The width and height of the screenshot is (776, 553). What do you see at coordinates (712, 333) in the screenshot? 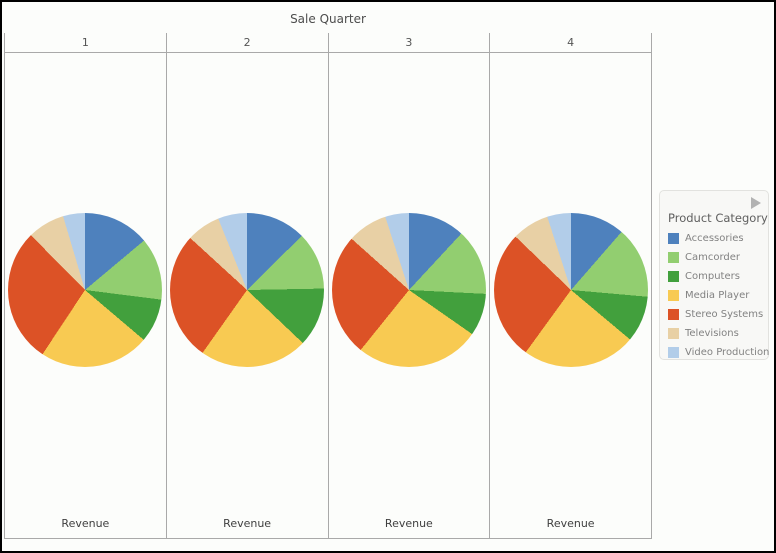
I see `legend-label: Televisions` at bounding box center [712, 333].